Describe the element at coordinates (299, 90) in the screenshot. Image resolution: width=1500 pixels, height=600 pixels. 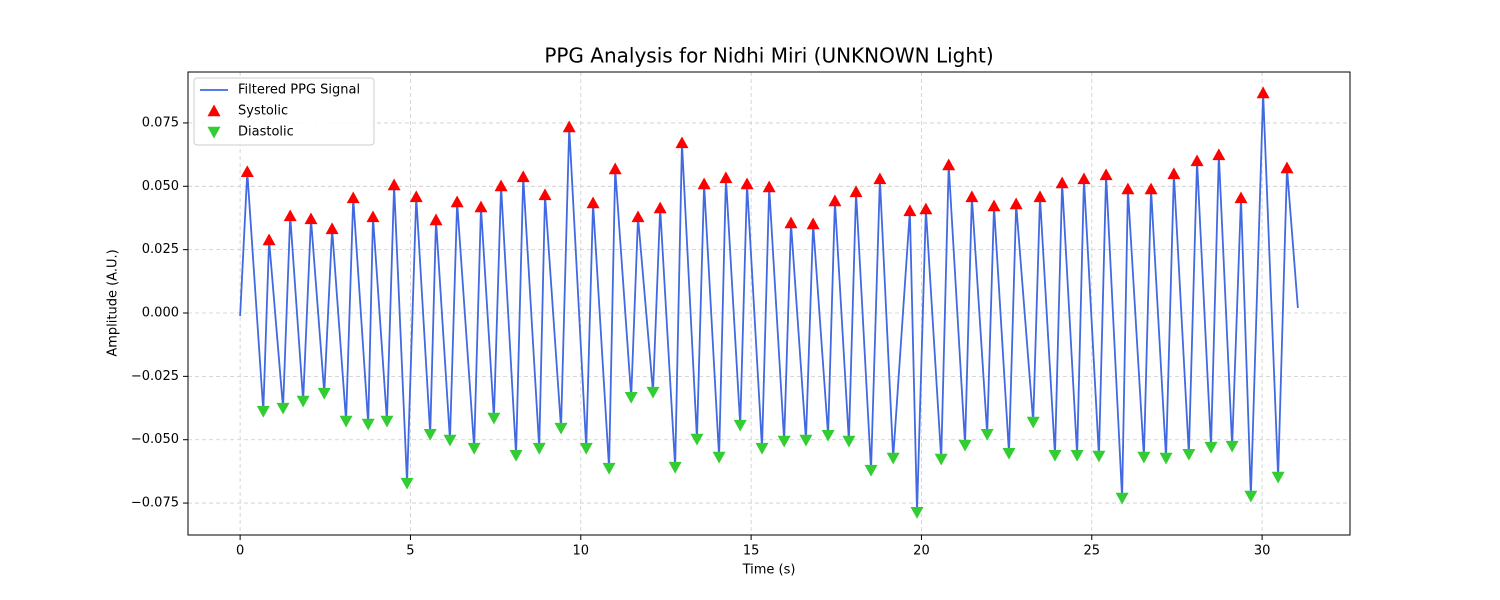
I see `legend-label: Filtered PPG Signal` at that location.